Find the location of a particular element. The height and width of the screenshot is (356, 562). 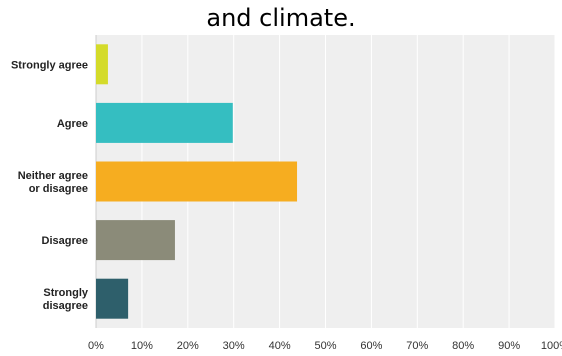

x-tick-label: 70% is located at coordinates (417, 346).